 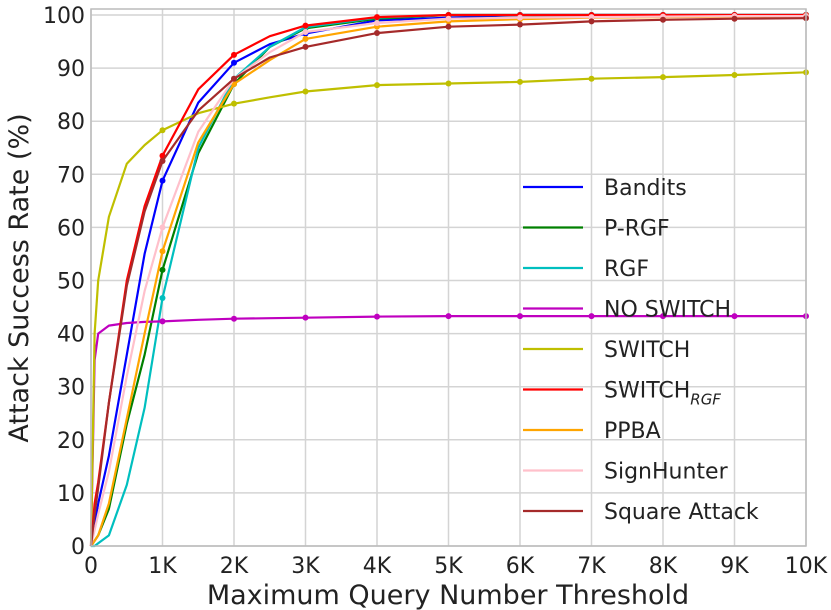 What do you see at coordinates (71, 494) in the screenshot?
I see `y-tick-label: 10` at bounding box center [71, 494].